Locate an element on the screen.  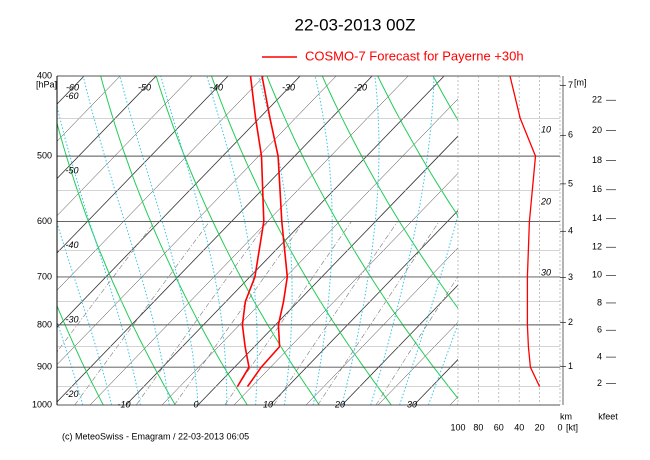
right-label: 10 is located at coordinates (546, 129).